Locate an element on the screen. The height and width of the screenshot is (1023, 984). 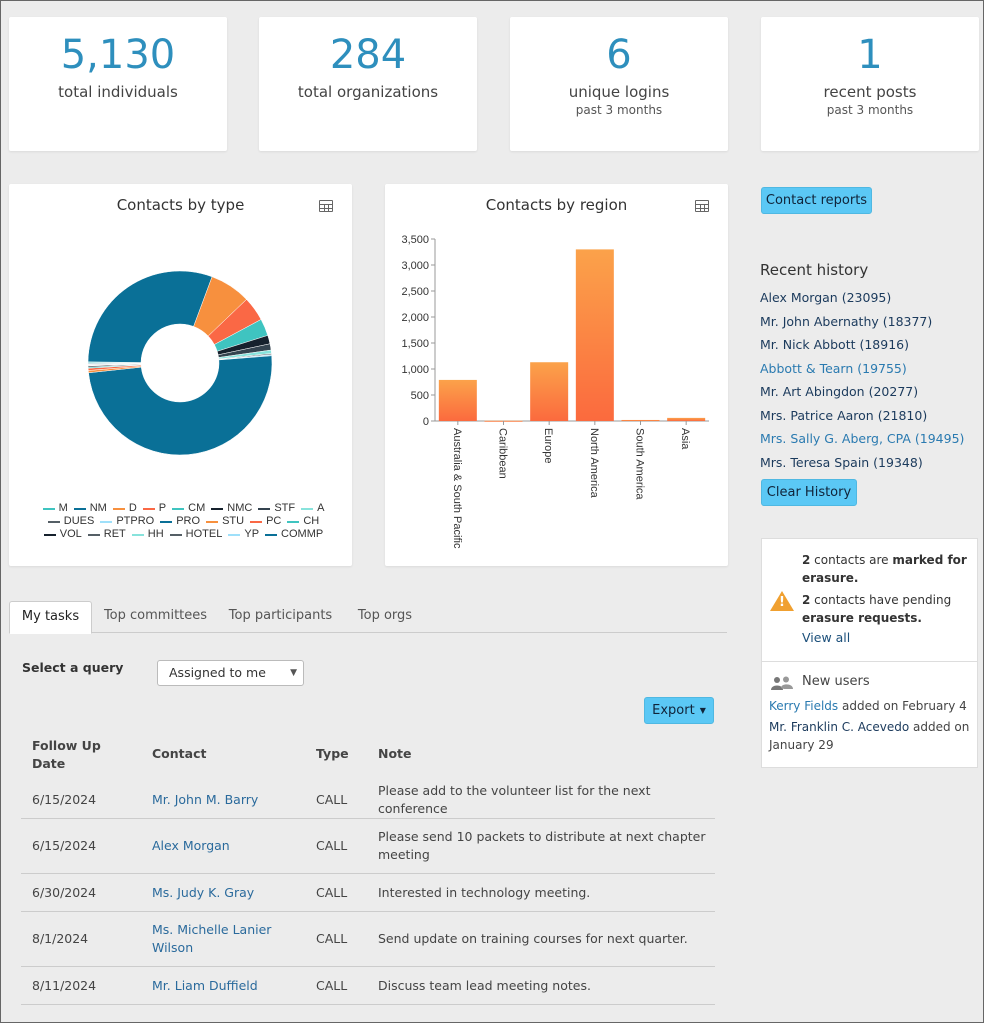
bar-europe is located at coordinates (549, 391).